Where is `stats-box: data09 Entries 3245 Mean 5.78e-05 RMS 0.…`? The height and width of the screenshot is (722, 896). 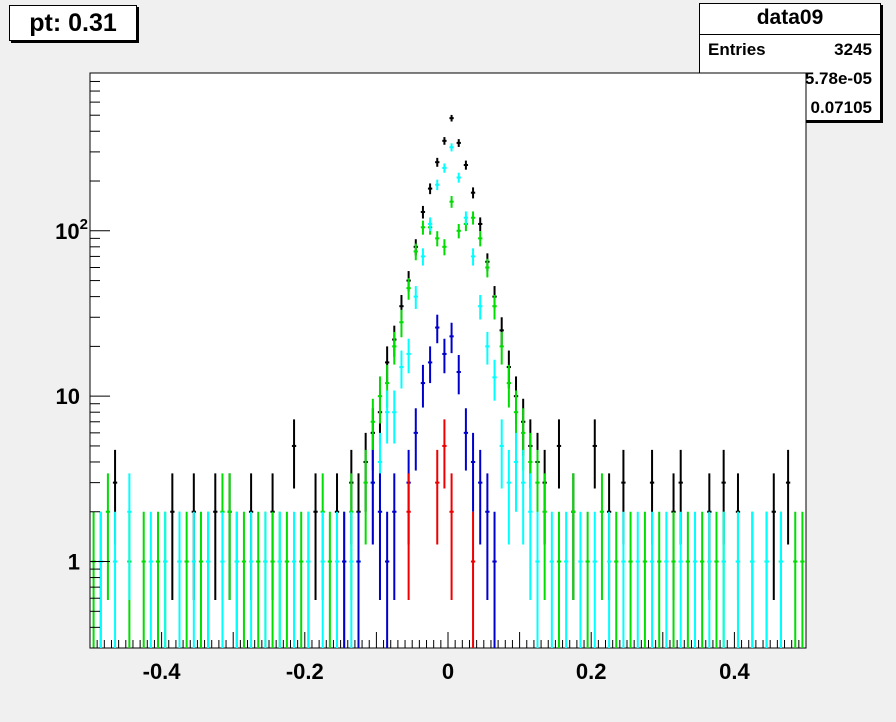
stats-box: data09 Entries 3245 Mean 5.78e-05 RMS 0.… is located at coordinates (790, 62).